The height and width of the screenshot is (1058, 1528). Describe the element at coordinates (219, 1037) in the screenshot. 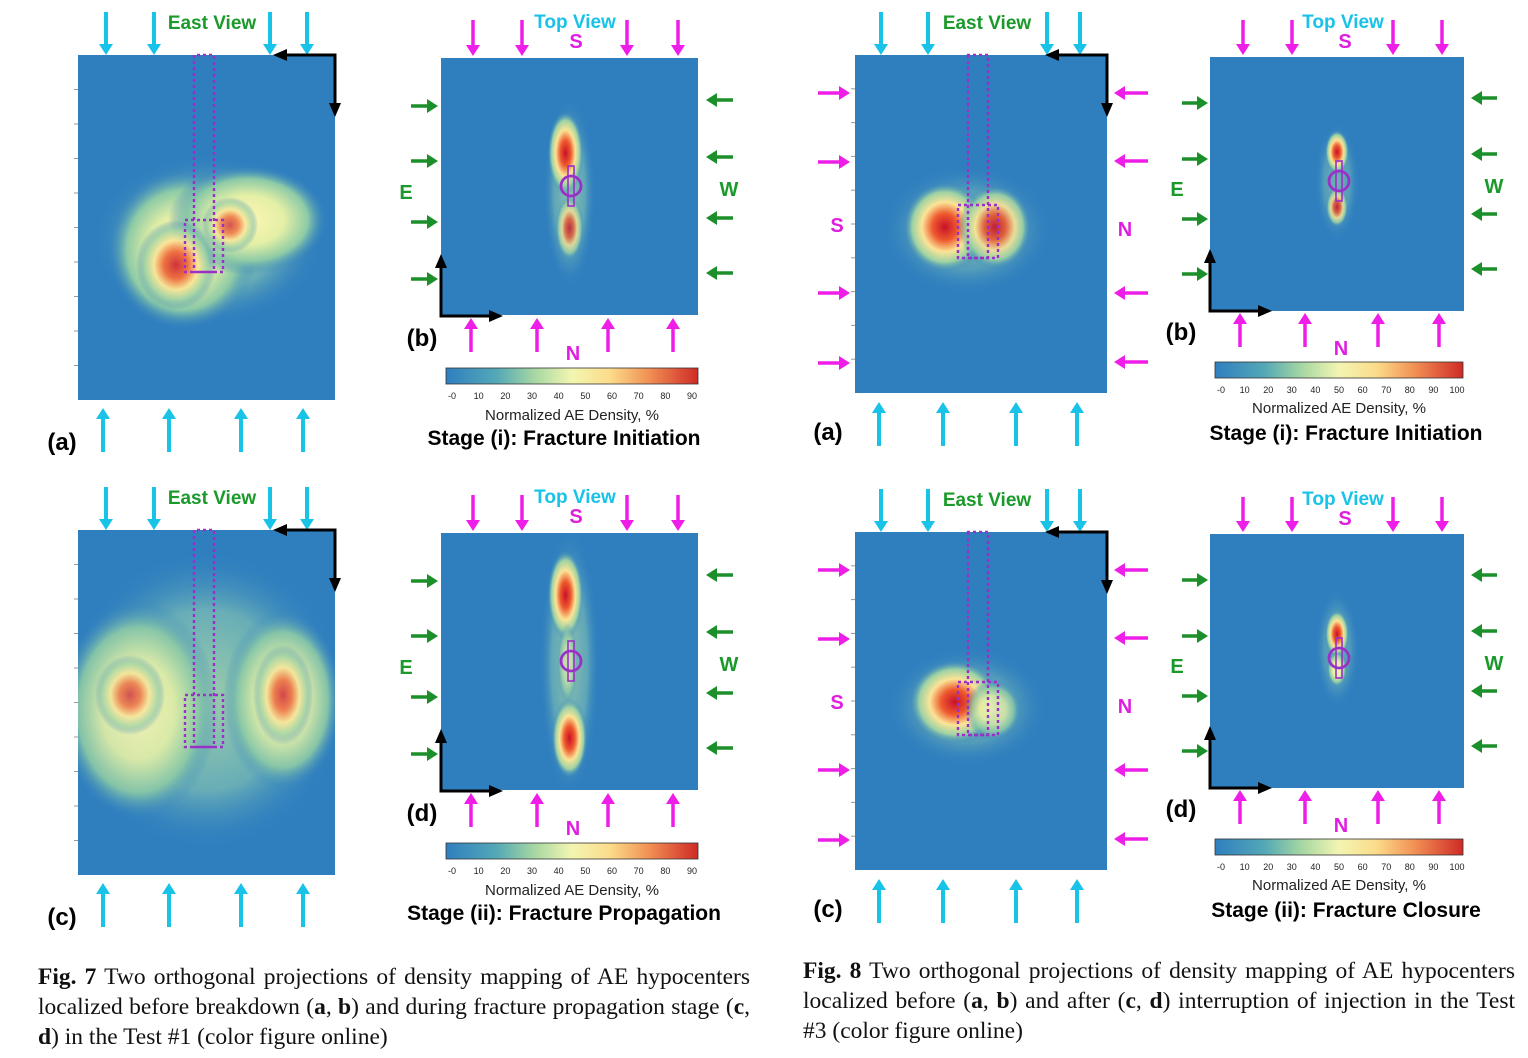

I see `caption-text: ) in the Test #1 (color figure online)` at that location.